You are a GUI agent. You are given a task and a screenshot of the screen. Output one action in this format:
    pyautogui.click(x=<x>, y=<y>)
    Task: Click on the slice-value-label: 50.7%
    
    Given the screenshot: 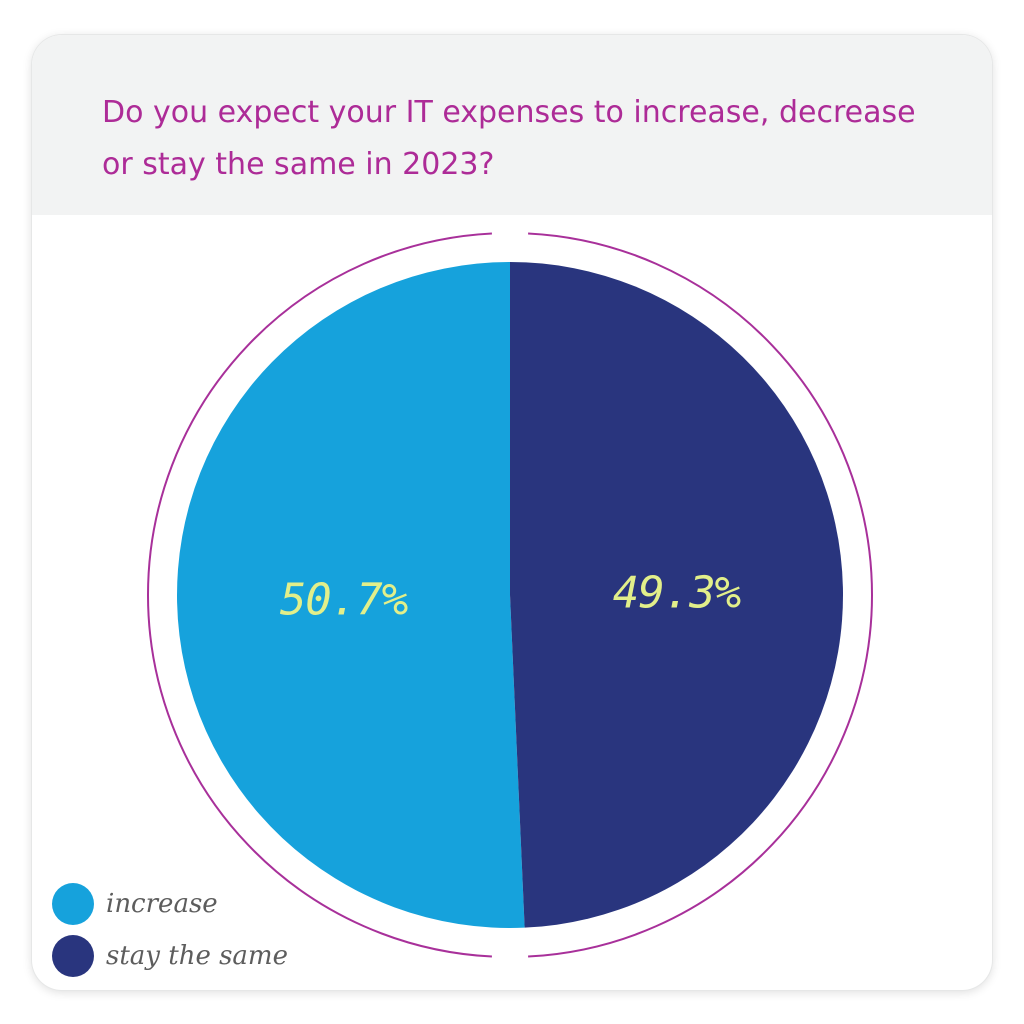 What is the action you would take?
    pyautogui.click(x=344, y=600)
    